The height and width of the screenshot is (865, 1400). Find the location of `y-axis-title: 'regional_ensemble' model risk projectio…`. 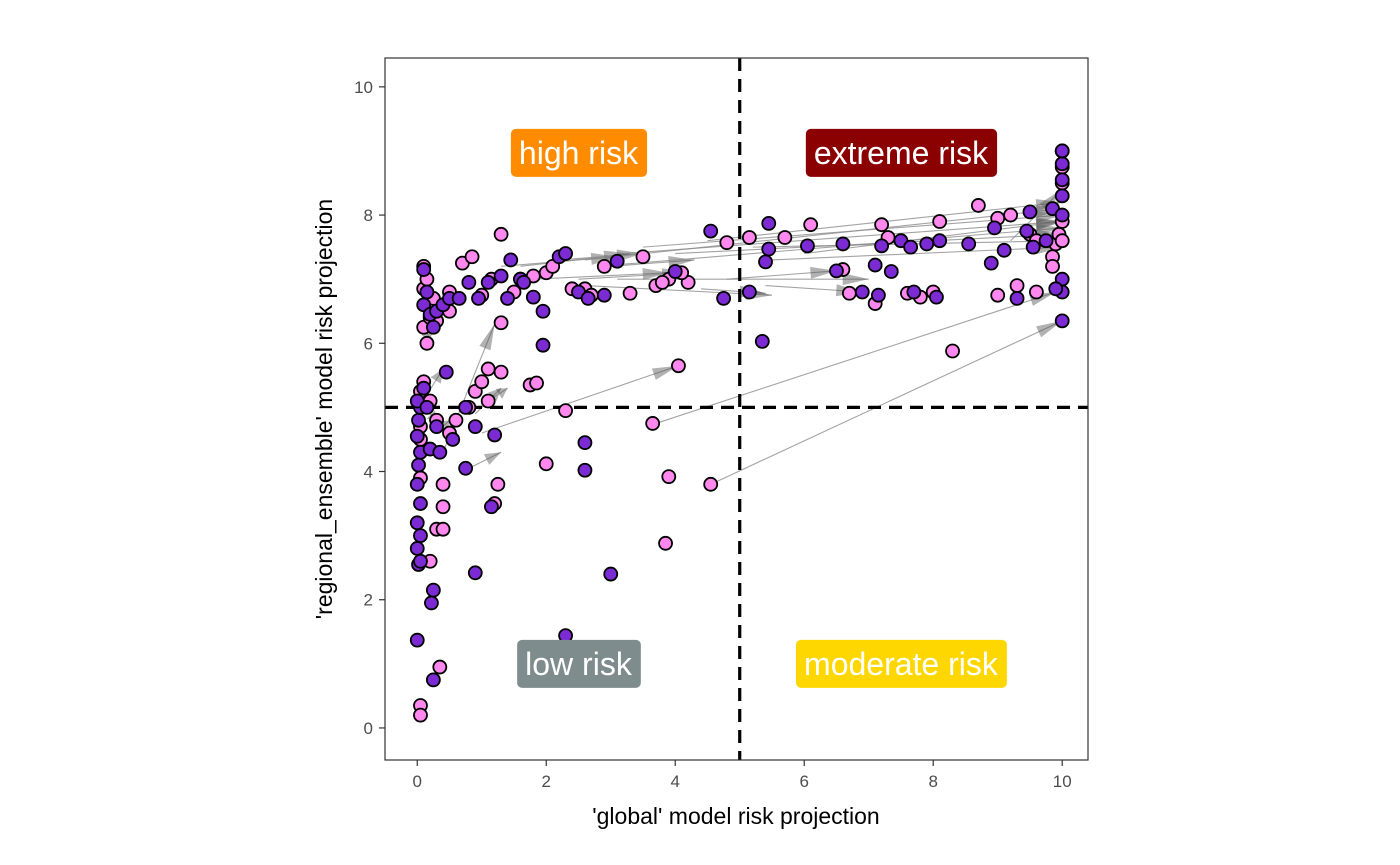

y-axis-title: 'regional_ensemble' model risk projectio… is located at coordinates (324, 409).